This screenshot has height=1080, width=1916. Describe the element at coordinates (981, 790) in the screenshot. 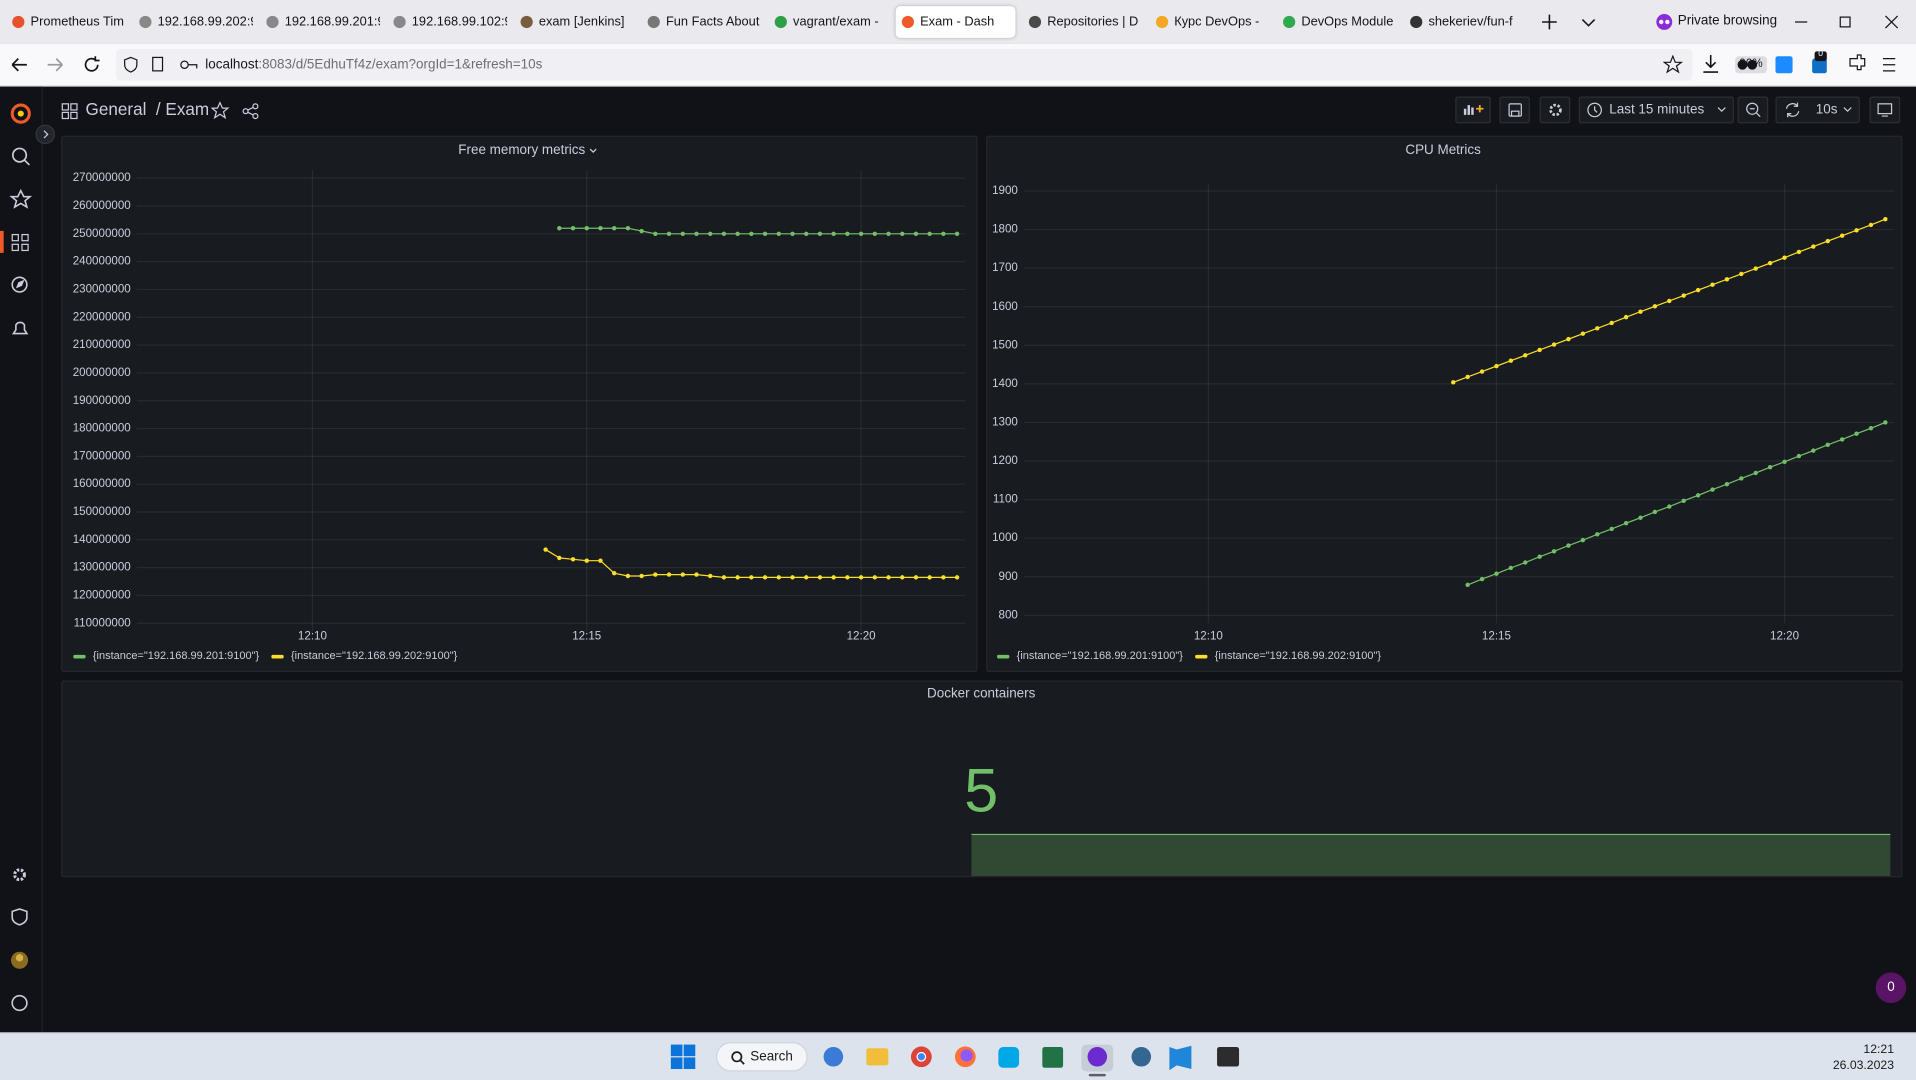

I see `stat-value: 5` at that location.